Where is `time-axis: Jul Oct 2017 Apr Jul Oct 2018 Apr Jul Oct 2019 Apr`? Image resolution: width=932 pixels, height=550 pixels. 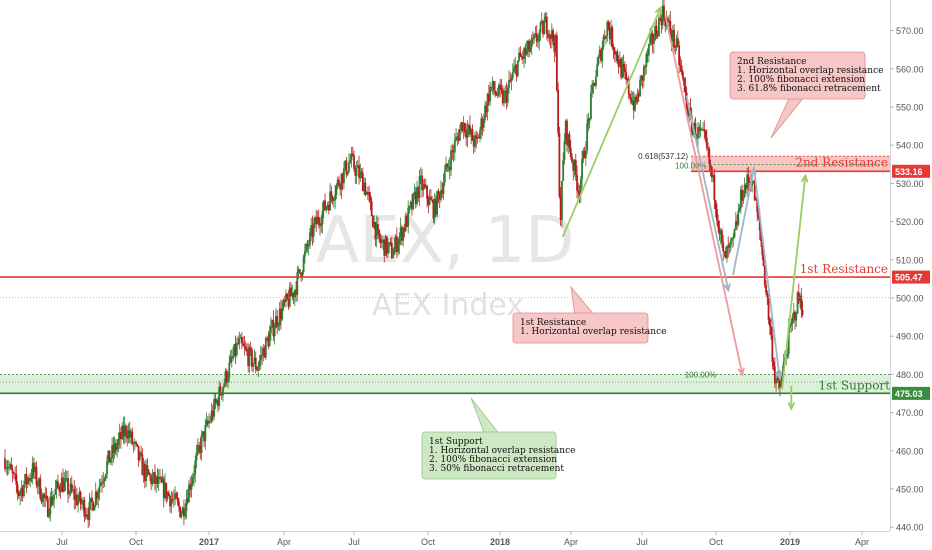
time-axis: Jul Oct 2017 Apr Jul Oct 2018 Apr Jul Oct 2019 Apr is located at coordinates (466, 540).